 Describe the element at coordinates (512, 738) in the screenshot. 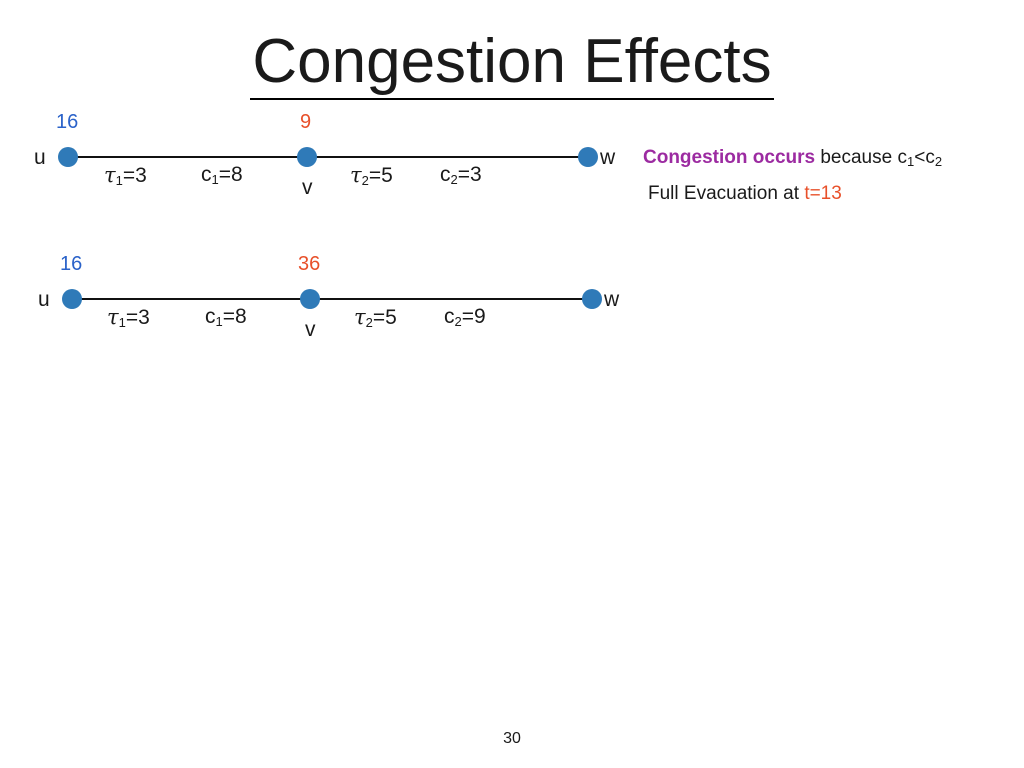

I see `page-number: 30` at that location.